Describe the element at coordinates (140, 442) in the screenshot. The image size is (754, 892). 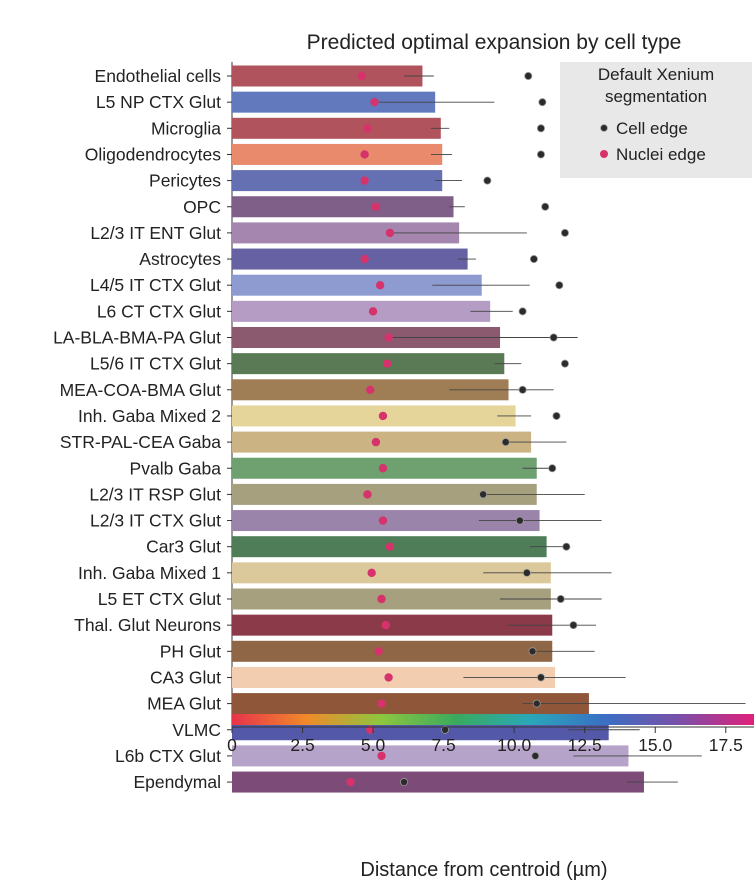
I see `y-tick-label-14: STR-PAL-CEA Gaba` at that location.